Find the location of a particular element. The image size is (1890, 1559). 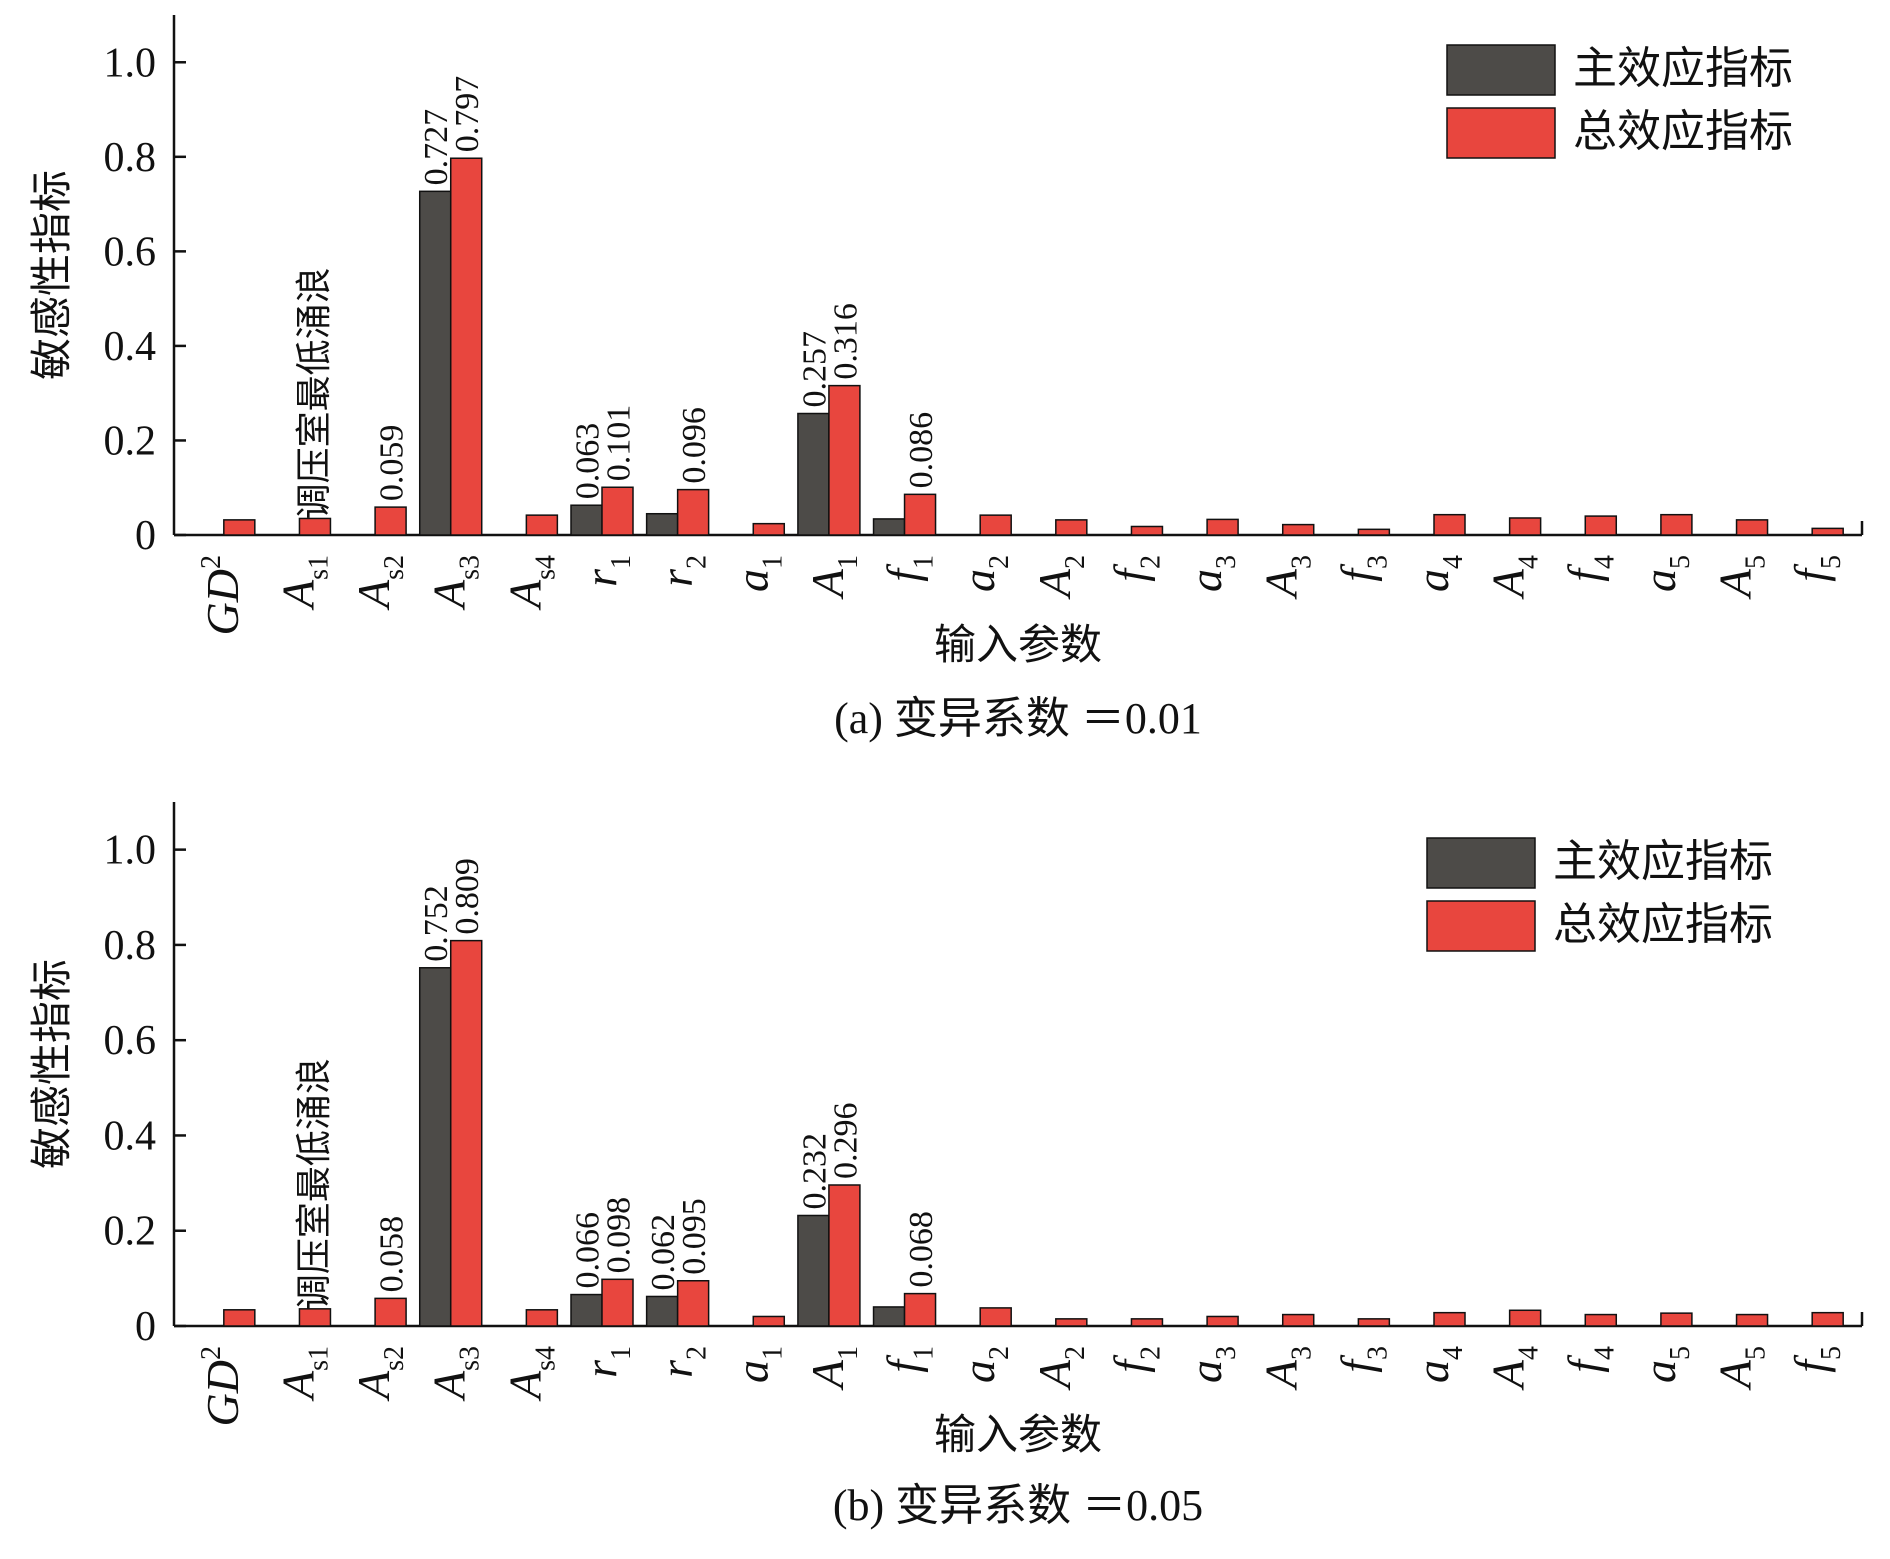

y-tick-label: 0.4 is located at coordinates (130, 347).